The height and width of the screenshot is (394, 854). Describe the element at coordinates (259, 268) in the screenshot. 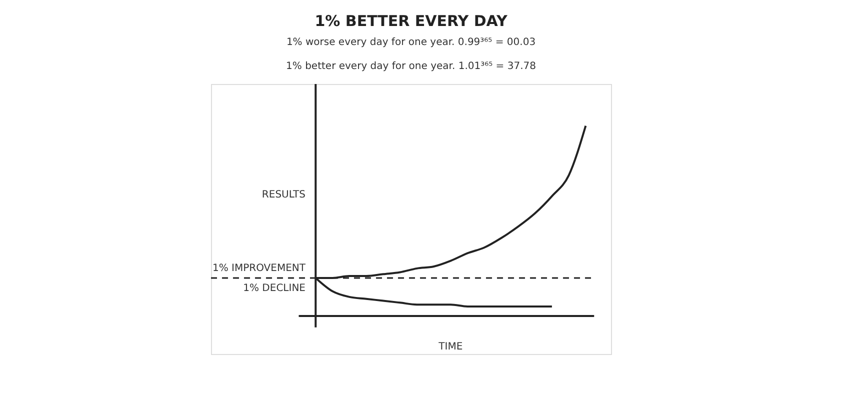

I see `series-label: 1% IMPROVEMENT` at that location.